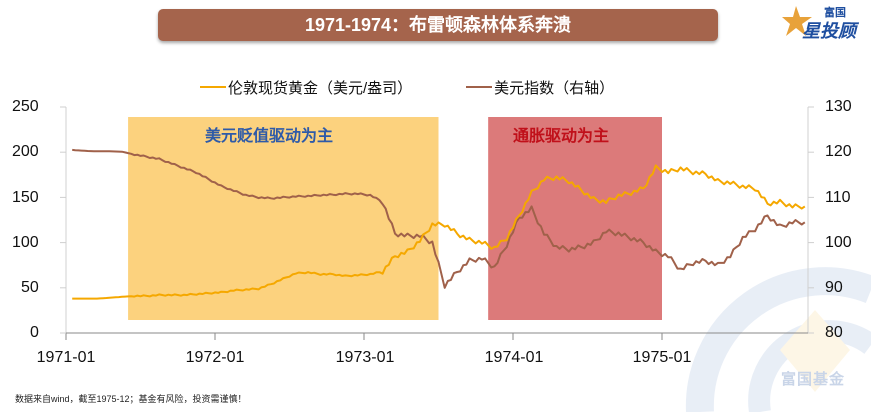  Describe the element at coordinates (25, 242) in the screenshot. I see `y-left-tick-100: 100` at that location.